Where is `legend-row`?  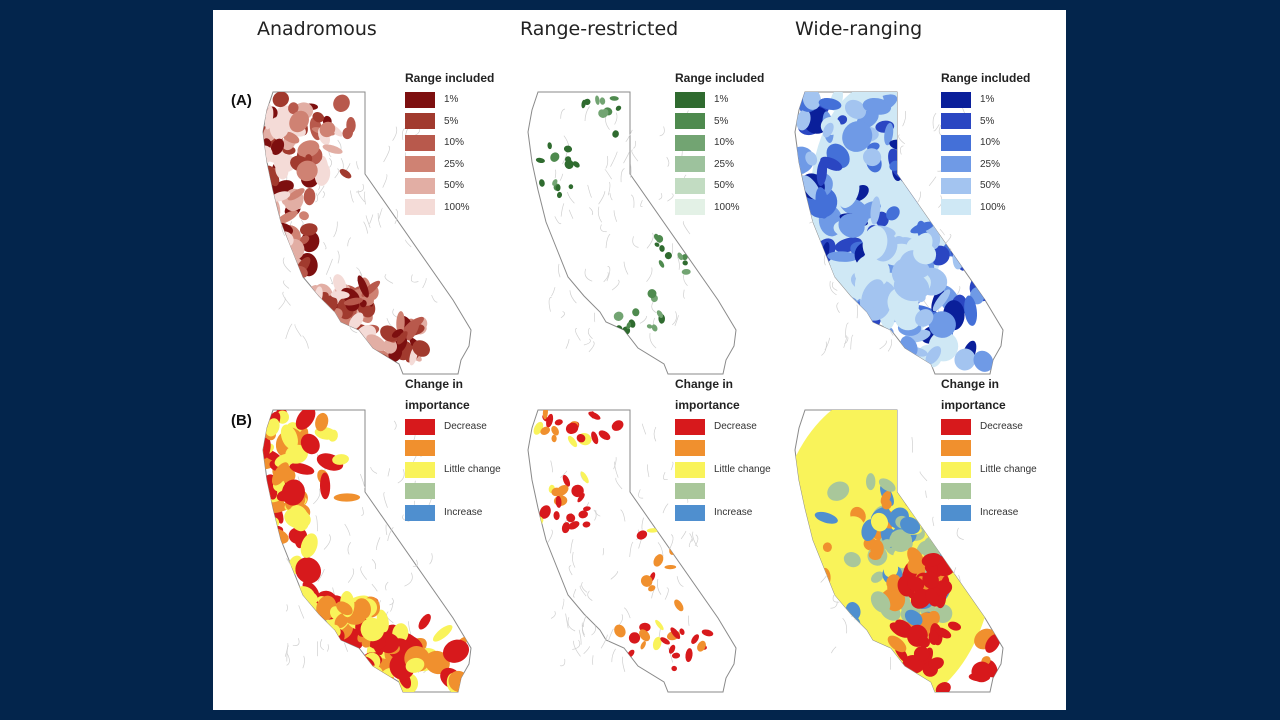
legend-row is located at coordinates (453, 449).